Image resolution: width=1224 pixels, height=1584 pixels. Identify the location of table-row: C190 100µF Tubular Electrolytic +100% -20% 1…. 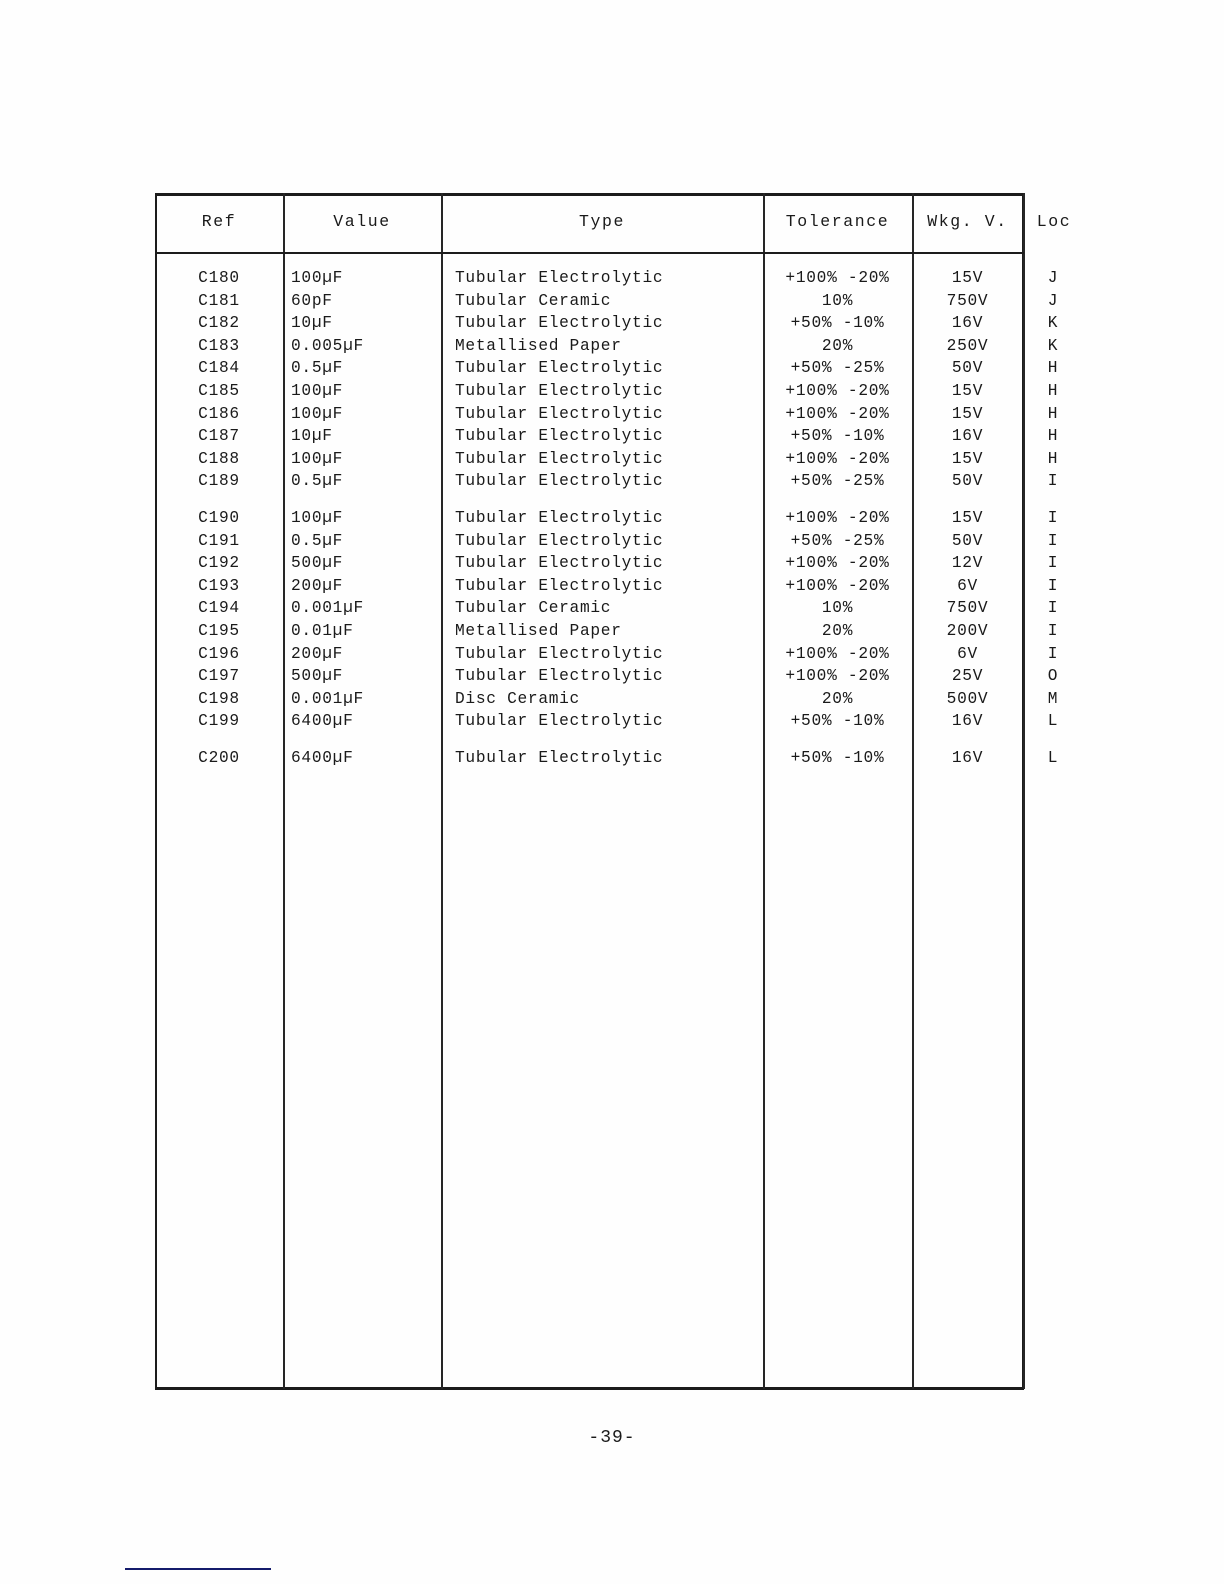
(606, 518).